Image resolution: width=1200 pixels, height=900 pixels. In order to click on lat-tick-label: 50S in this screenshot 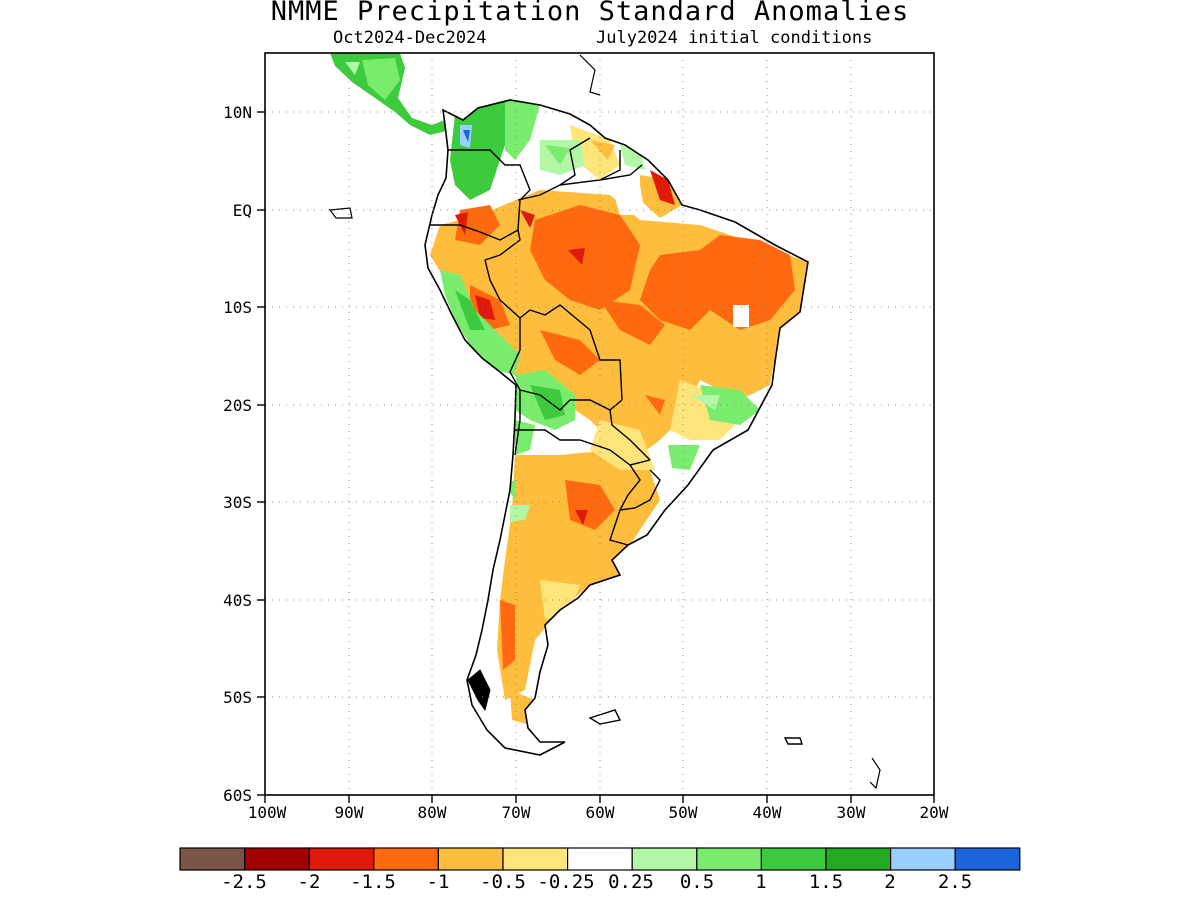, I will do `click(237, 697)`.